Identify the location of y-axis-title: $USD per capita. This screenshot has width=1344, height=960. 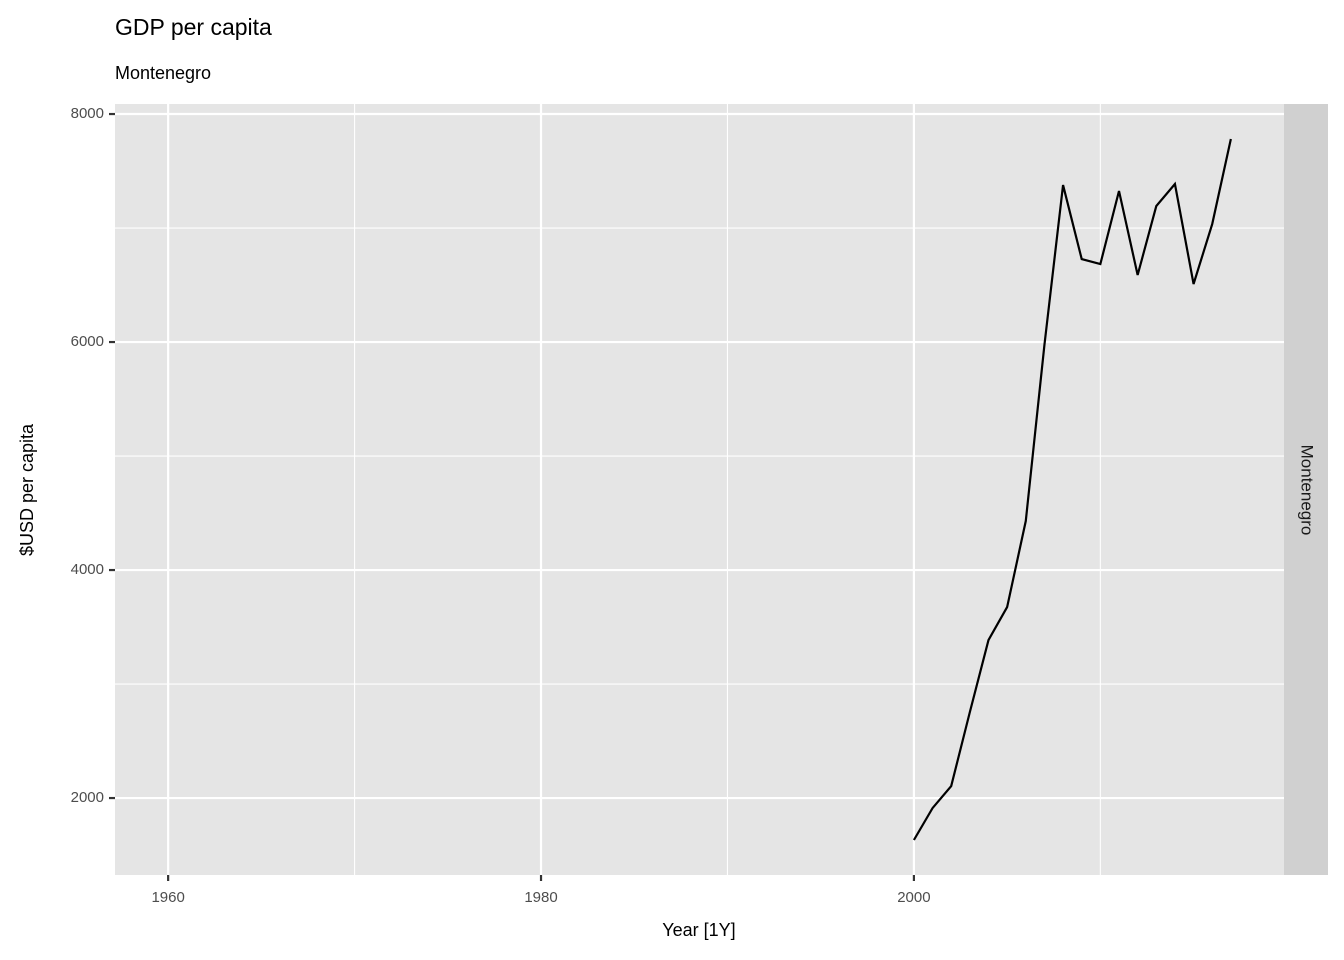
(27, 489).